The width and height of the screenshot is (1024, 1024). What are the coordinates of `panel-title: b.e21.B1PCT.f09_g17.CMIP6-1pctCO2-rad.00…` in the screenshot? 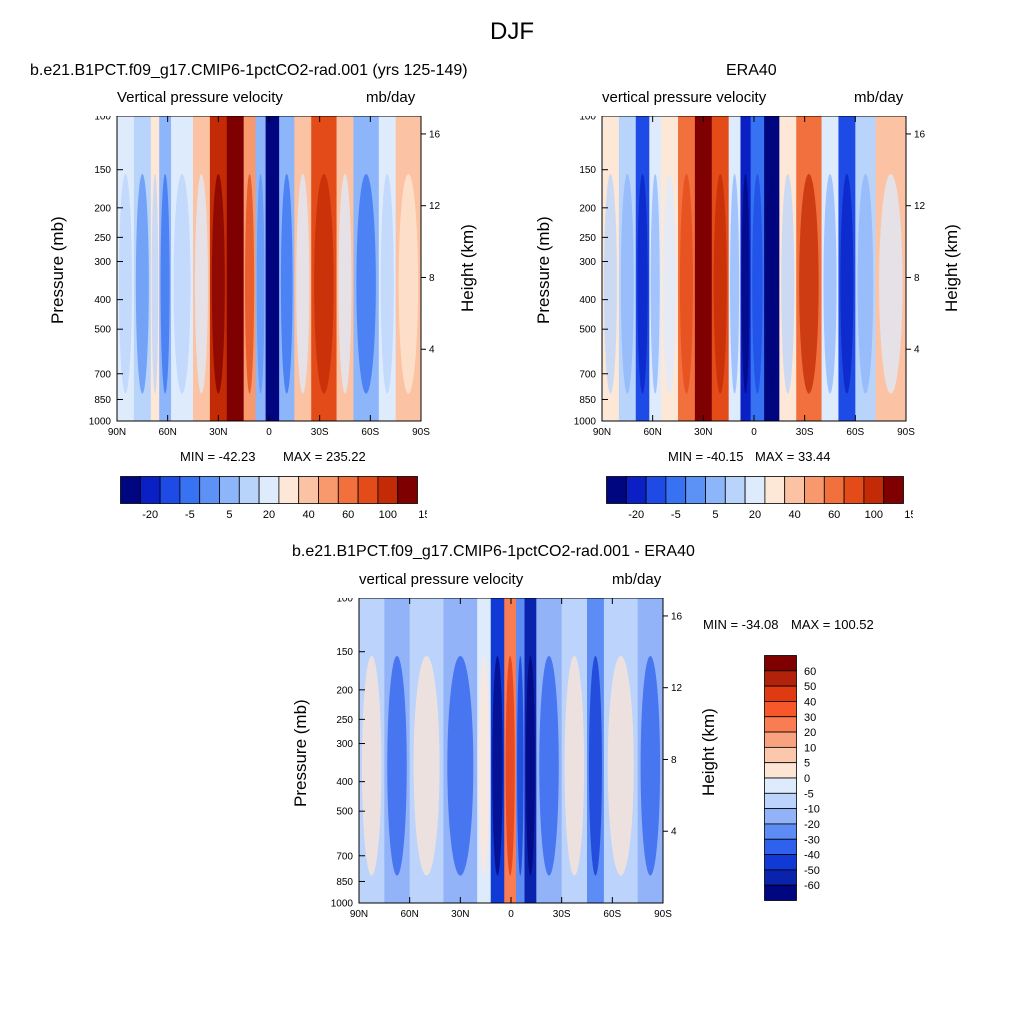 It's located at (493, 551).